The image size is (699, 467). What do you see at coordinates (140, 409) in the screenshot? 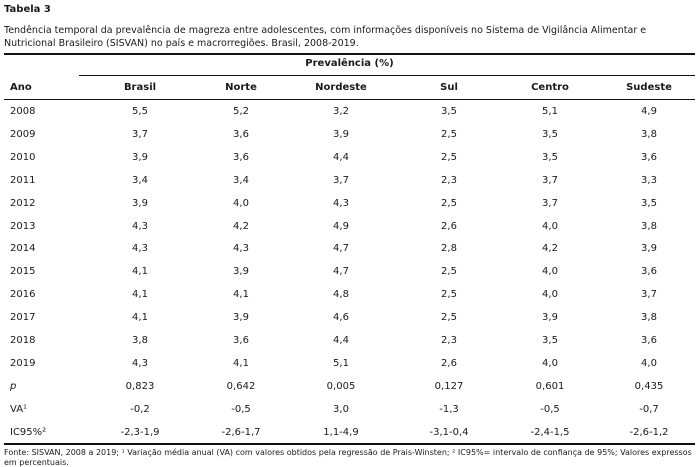
I see `table-cell: -0,2` at bounding box center [140, 409].